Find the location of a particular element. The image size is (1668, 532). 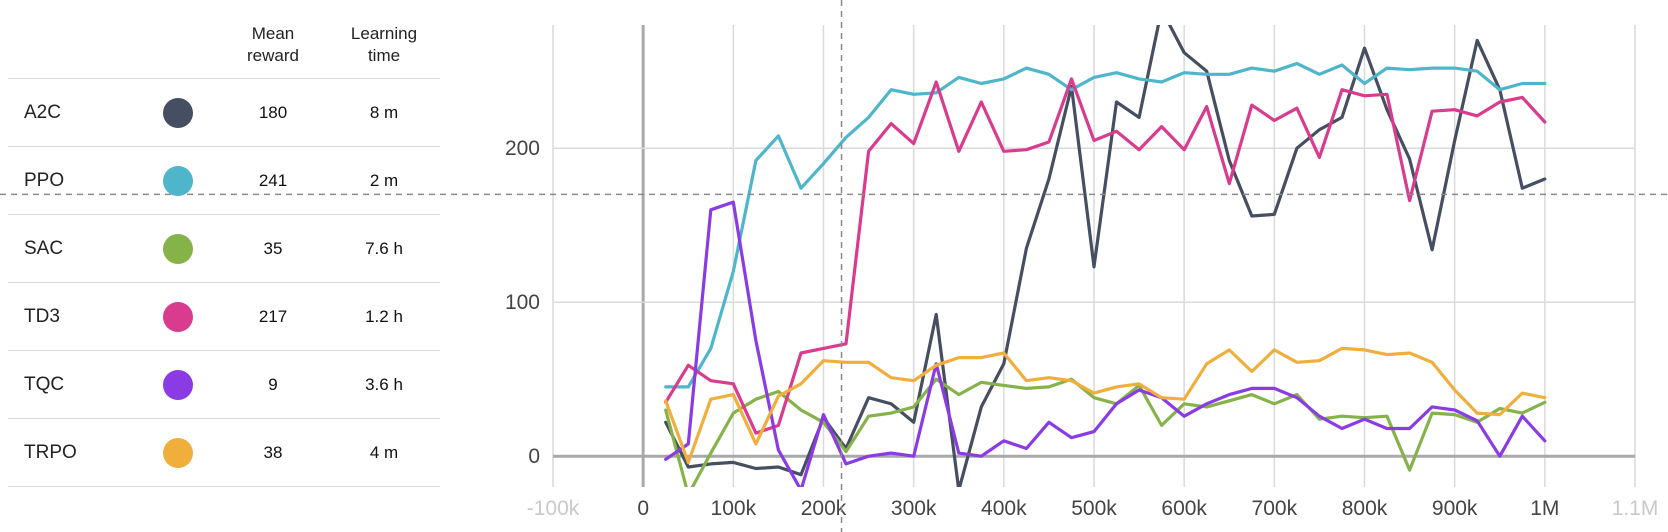

x-tick-label: 100k is located at coordinates (734, 508).